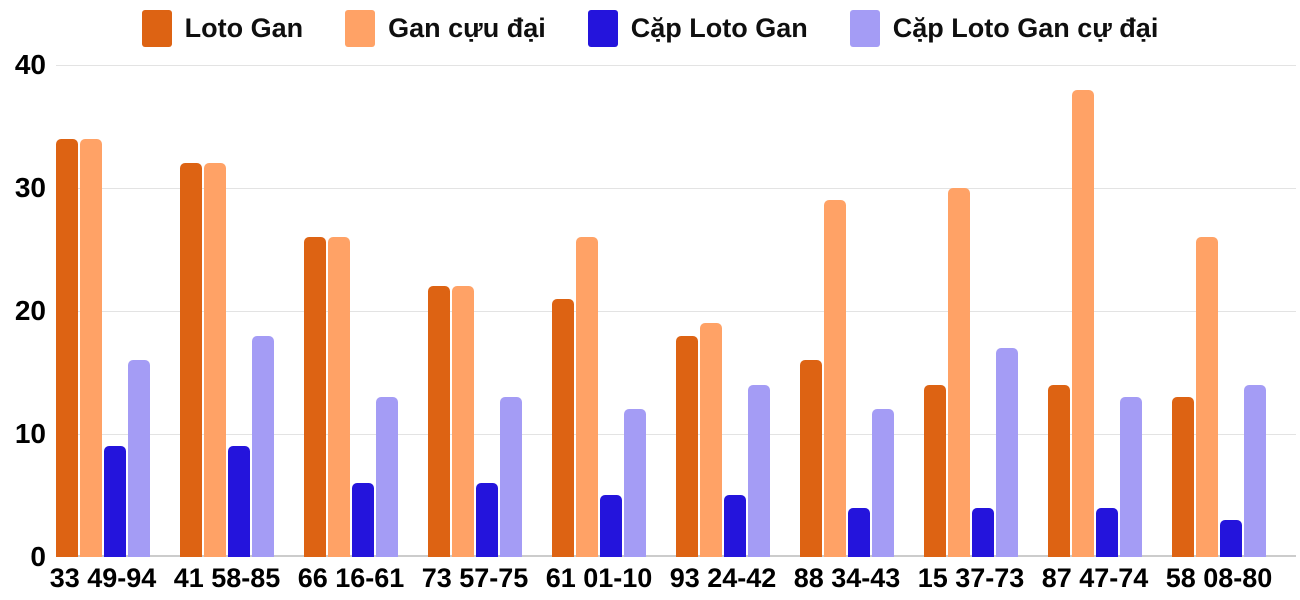  What do you see at coordinates (30, 64) in the screenshot?
I see `y-axis-tick-40: 40` at bounding box center [30, 64].